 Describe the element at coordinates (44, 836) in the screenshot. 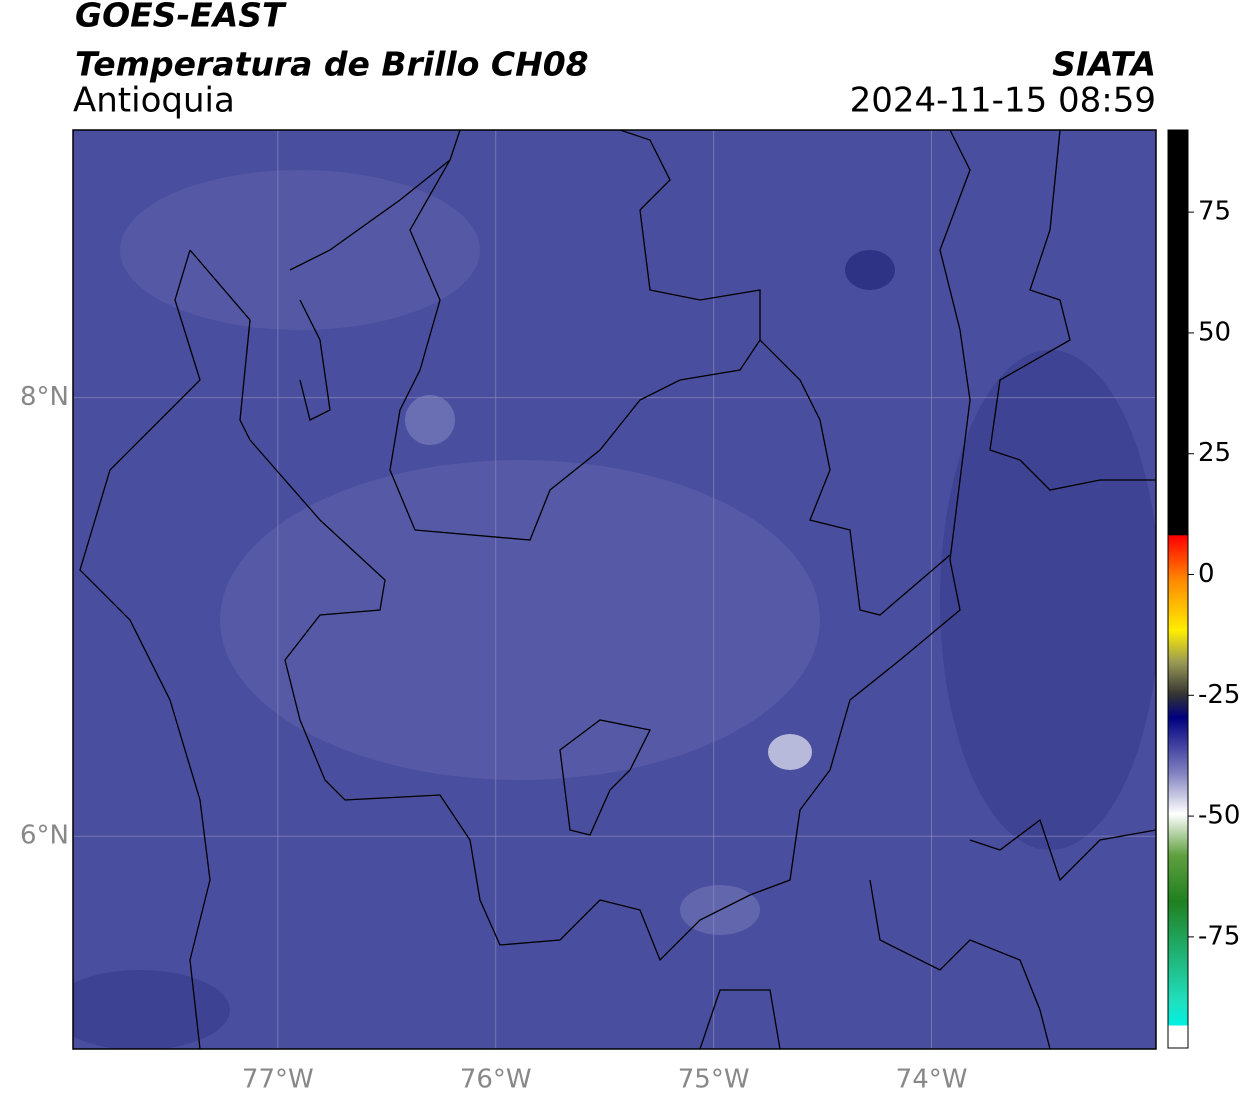

I see `y-tick-label: 6°N` at that location.